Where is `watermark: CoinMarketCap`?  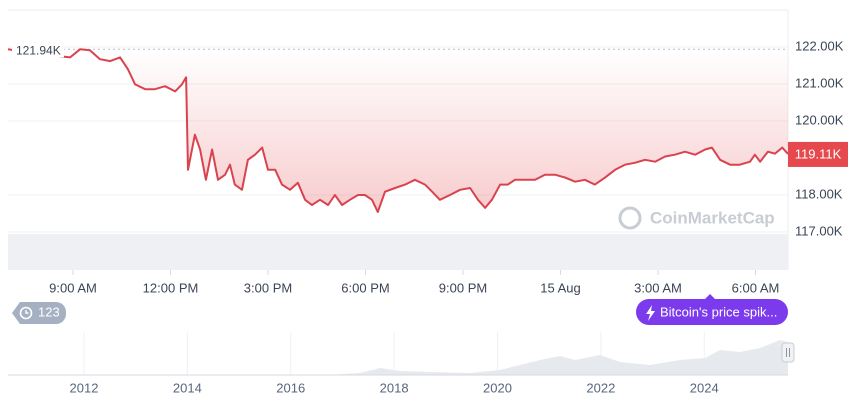
watermark: CoinMarketCap is located at coordinates (696, 218).